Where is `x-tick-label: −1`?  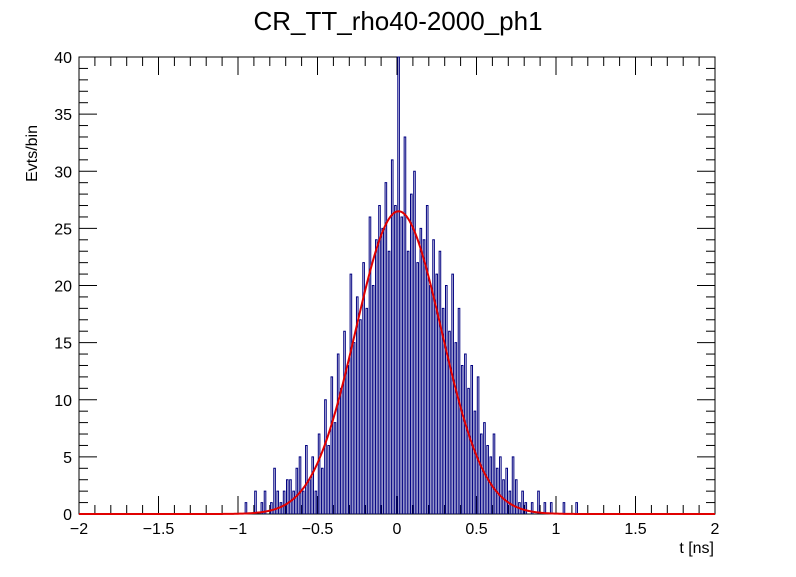
x-tick-label: −1 is located at coordinates (238, 529).